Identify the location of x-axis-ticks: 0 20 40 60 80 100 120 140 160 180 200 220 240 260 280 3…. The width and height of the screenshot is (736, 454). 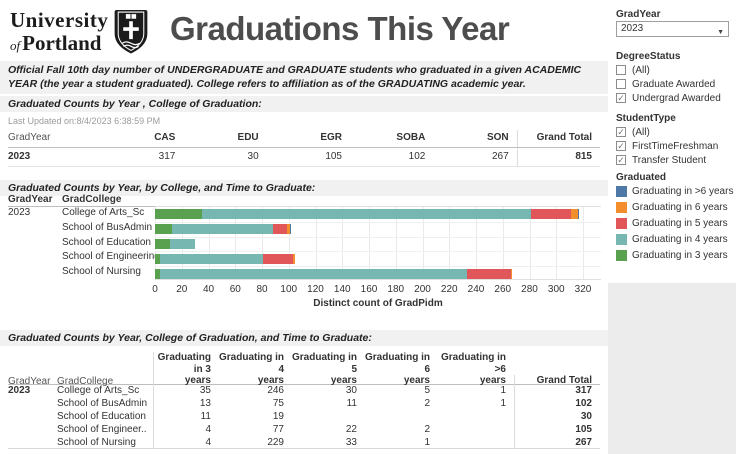
(376, 289).